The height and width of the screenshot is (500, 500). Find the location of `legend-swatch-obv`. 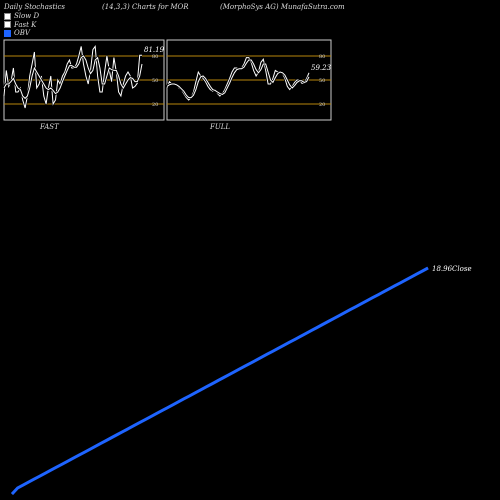

legend-swatch-obv is located at coordinates (7, 33).